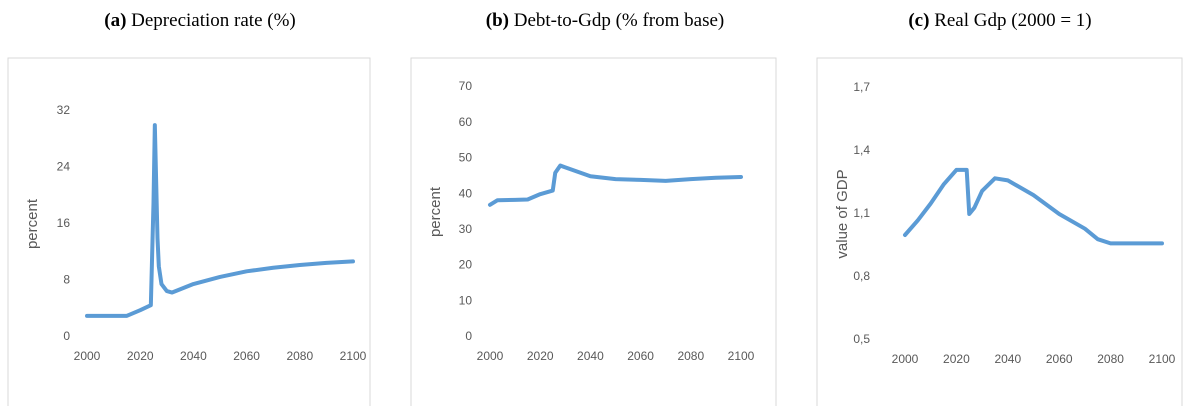 The image size is (1194, 406). What do you see at coordinates (64, 223) in the screenshot?
I see `y-tick-label: 16` at bounding box center [64, 223].